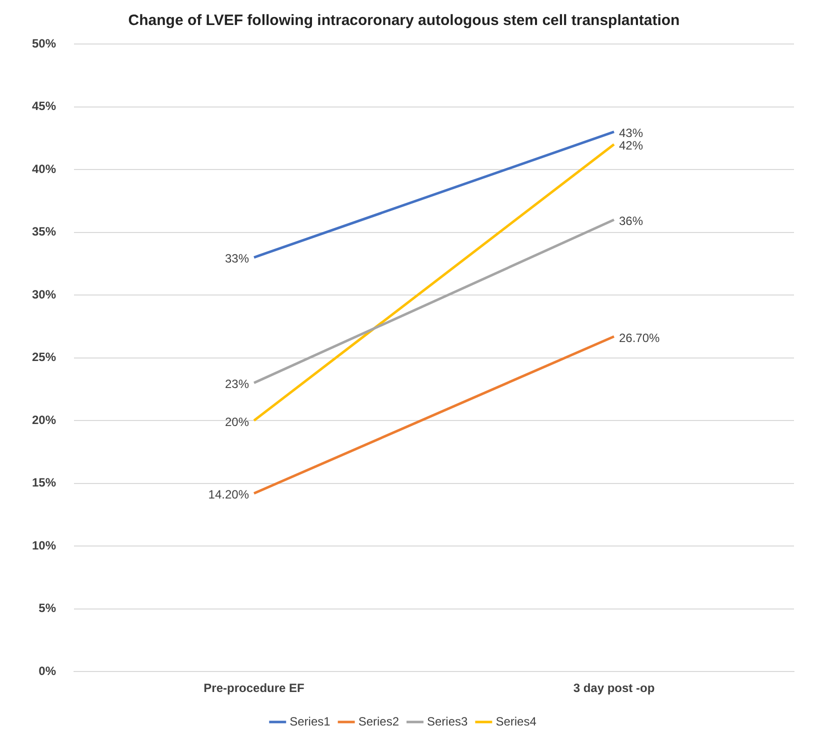  I want to click on data-label: 26.70%, so click(639, 337).